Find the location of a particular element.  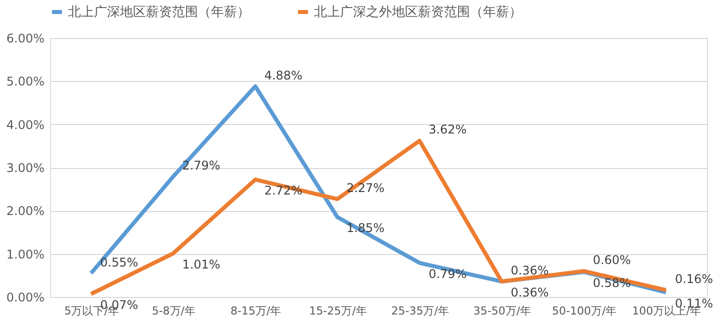

data-label: 2.72% is located at coordinates (283, 191).